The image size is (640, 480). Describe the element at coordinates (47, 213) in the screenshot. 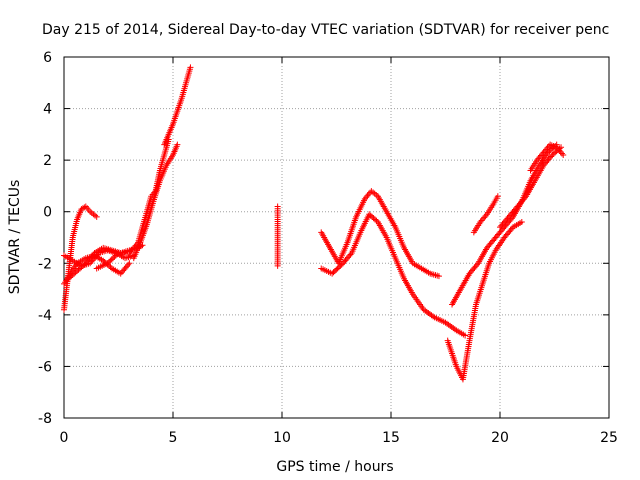

I see `y-tick-label: 0` at that location.